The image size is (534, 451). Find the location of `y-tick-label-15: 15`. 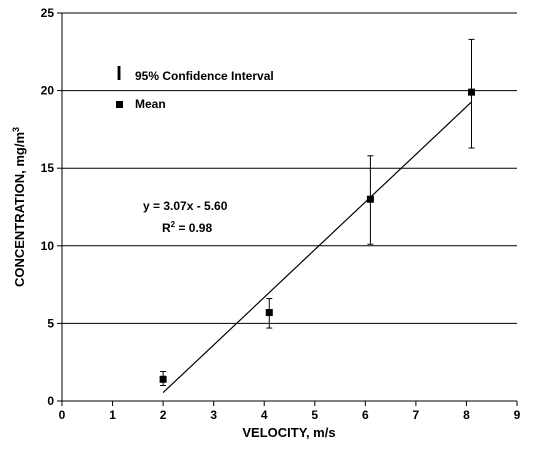

y-tick-label-15: 15 is located at coordinates (48, 168).